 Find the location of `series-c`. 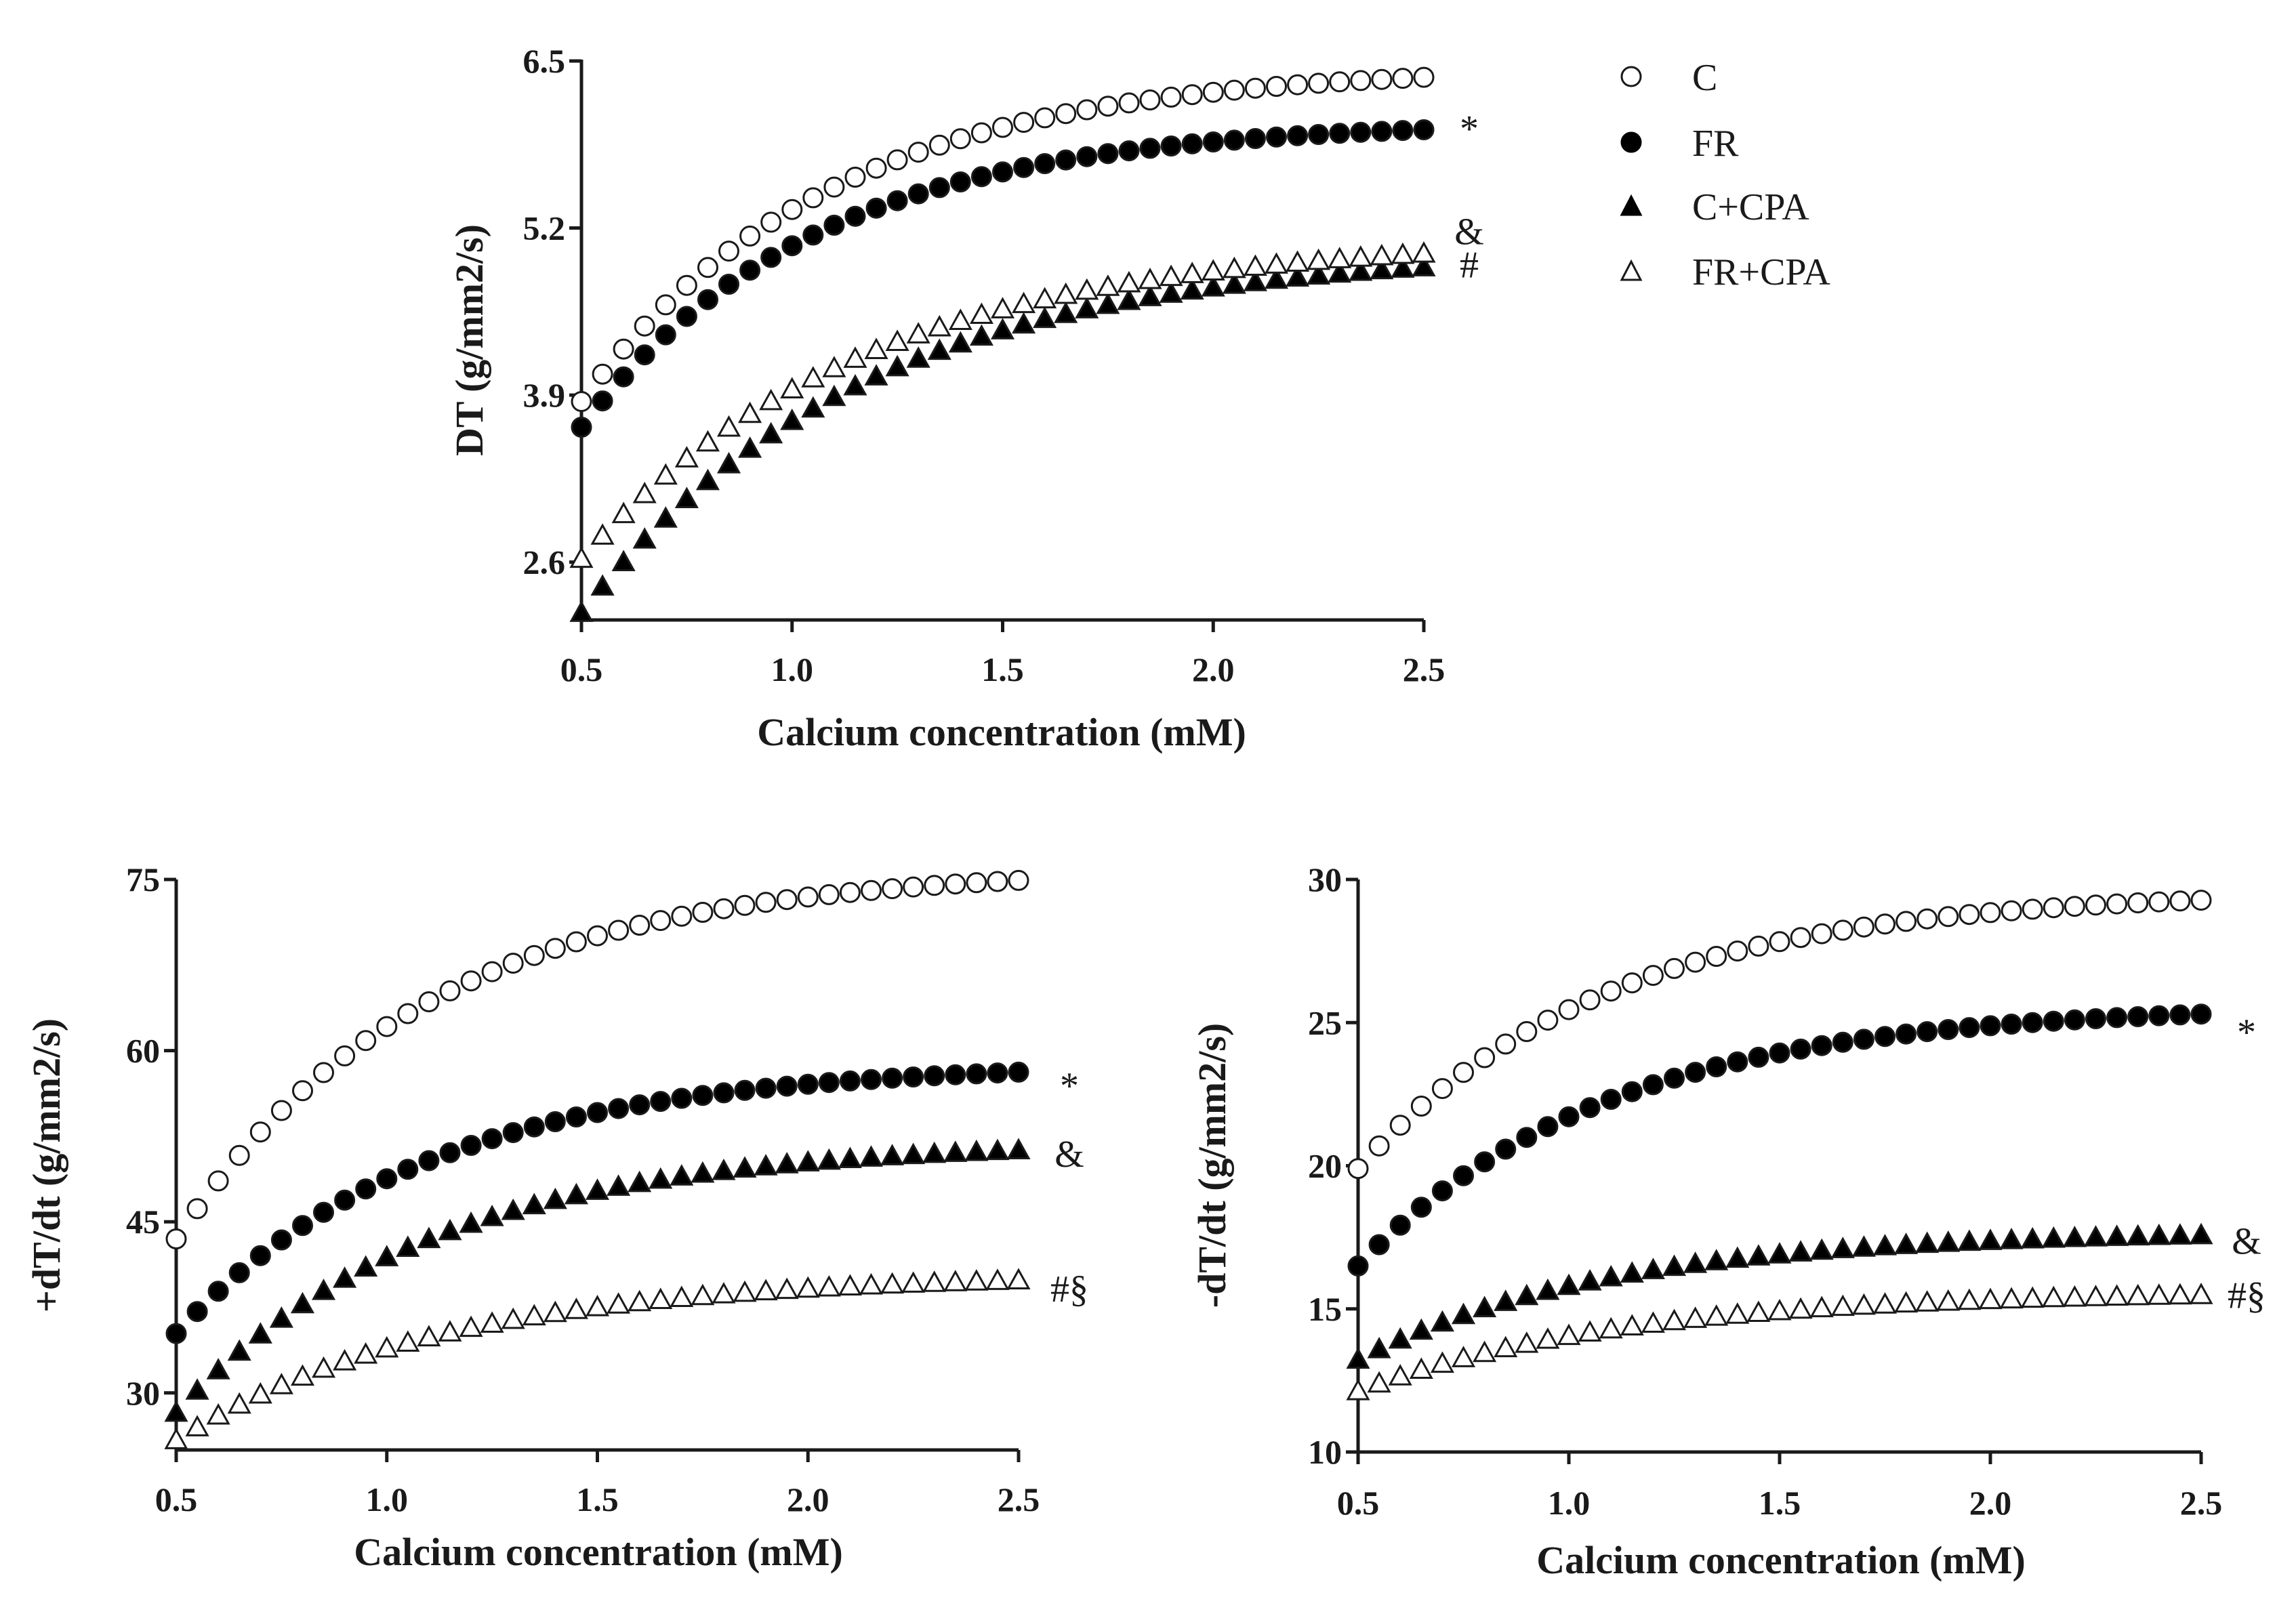

series-c is located at coordinates (1003, 240).